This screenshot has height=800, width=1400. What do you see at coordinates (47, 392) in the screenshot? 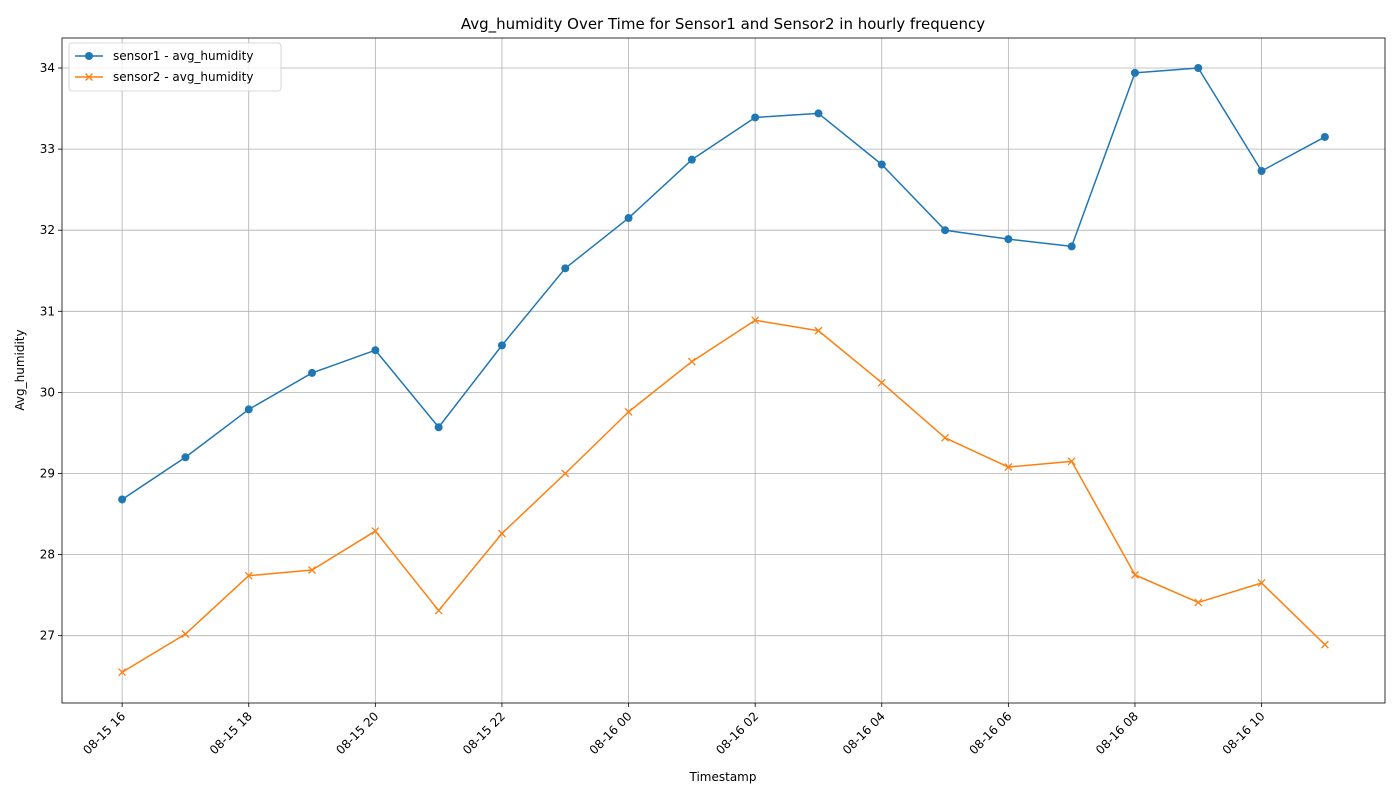
I see `y-tick-label: 30` at bounding box center [47, 392].